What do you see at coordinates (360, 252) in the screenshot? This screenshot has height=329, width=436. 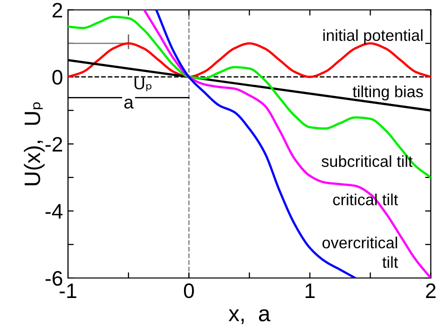 I see `annotation: overcritical tilt` at bounding box center [360, 252].